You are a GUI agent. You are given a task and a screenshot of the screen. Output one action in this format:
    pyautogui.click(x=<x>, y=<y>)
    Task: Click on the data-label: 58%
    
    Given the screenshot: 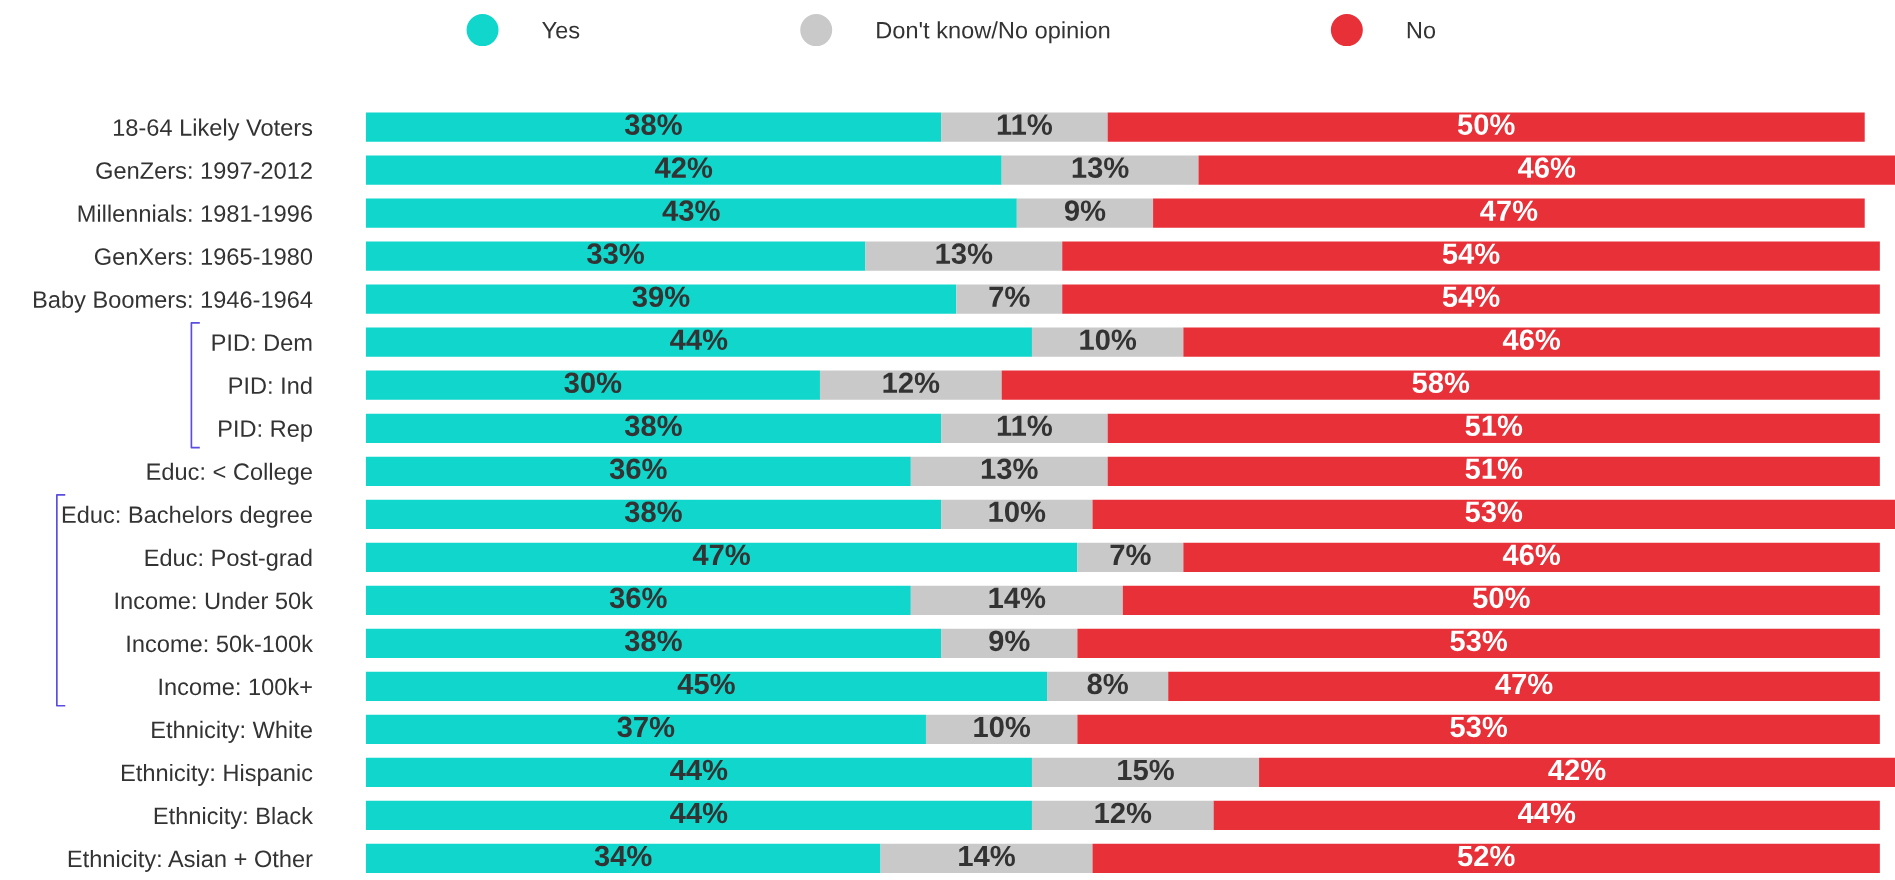 What is the action you would take?
    pyautogui.click(x=1441, y=383)
    